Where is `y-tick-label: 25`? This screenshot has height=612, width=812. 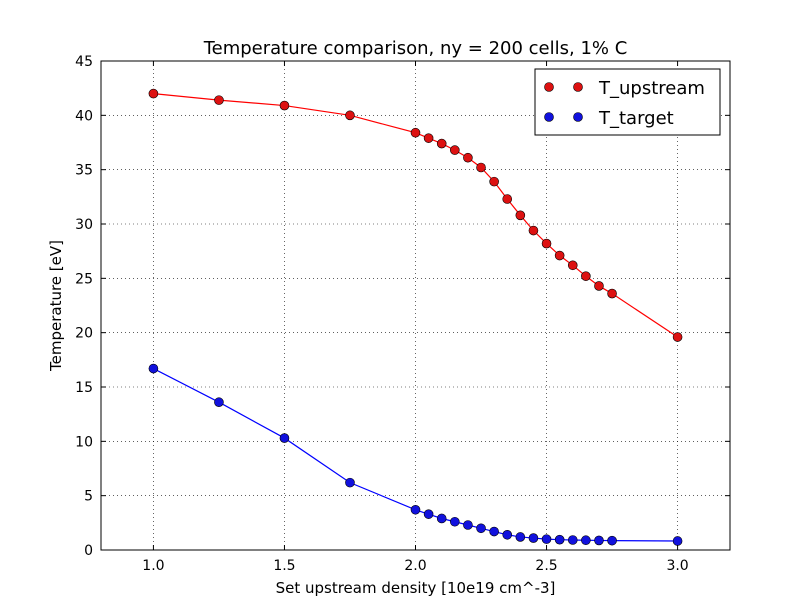
y-tick-label: 25 is located at coordinates (84, 279).